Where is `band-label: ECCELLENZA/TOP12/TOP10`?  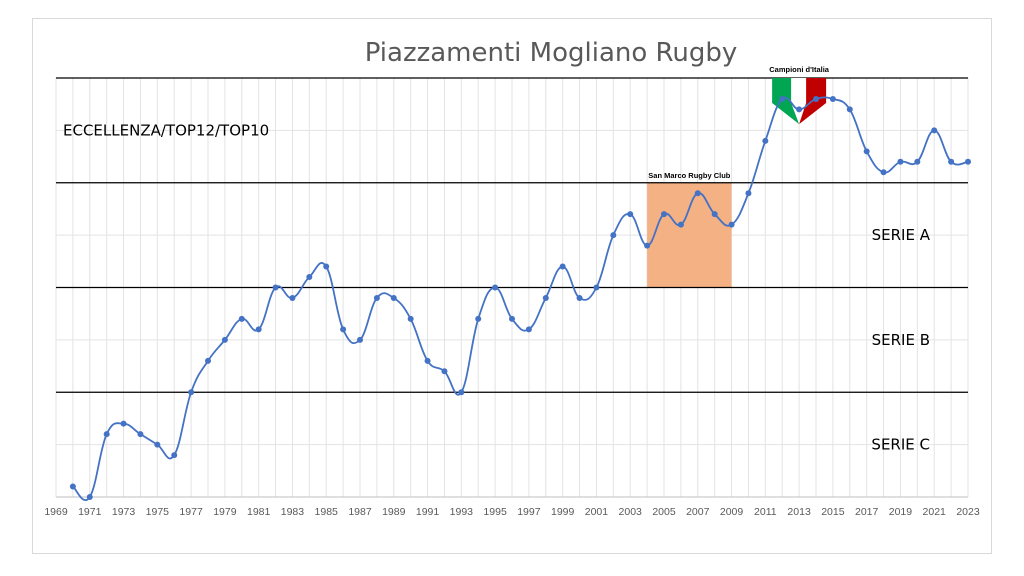 band-label: ECCELLENZA/TOP12/TOP10 is located at coordinates (166, 130).